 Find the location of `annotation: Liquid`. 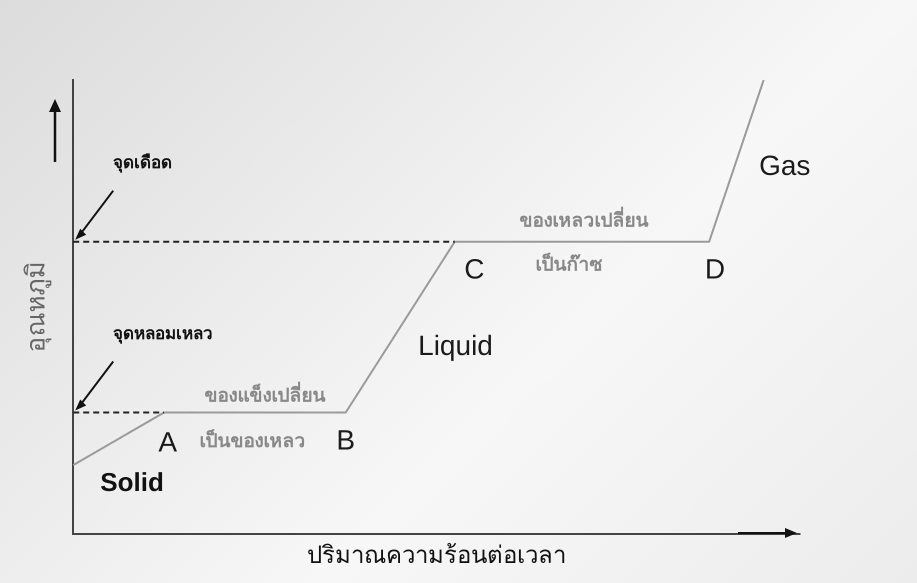

annotation: Liquid is located at coordinates (455, 346).